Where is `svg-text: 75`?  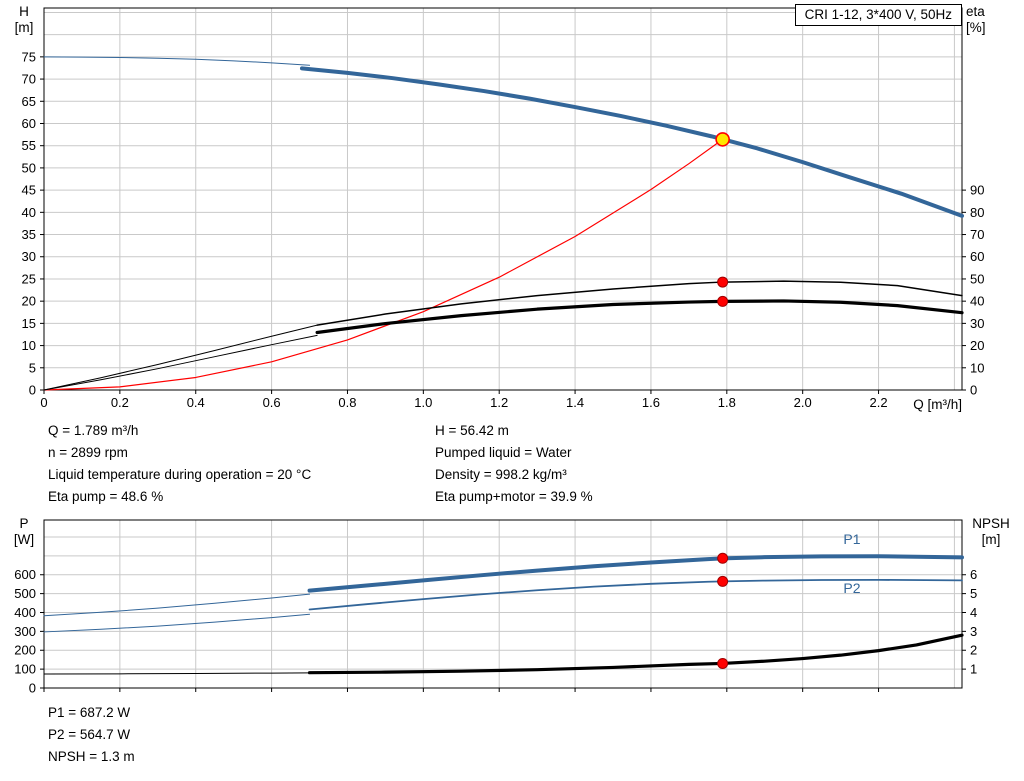 svg-text: 75 is located at coordinates (29, 56).